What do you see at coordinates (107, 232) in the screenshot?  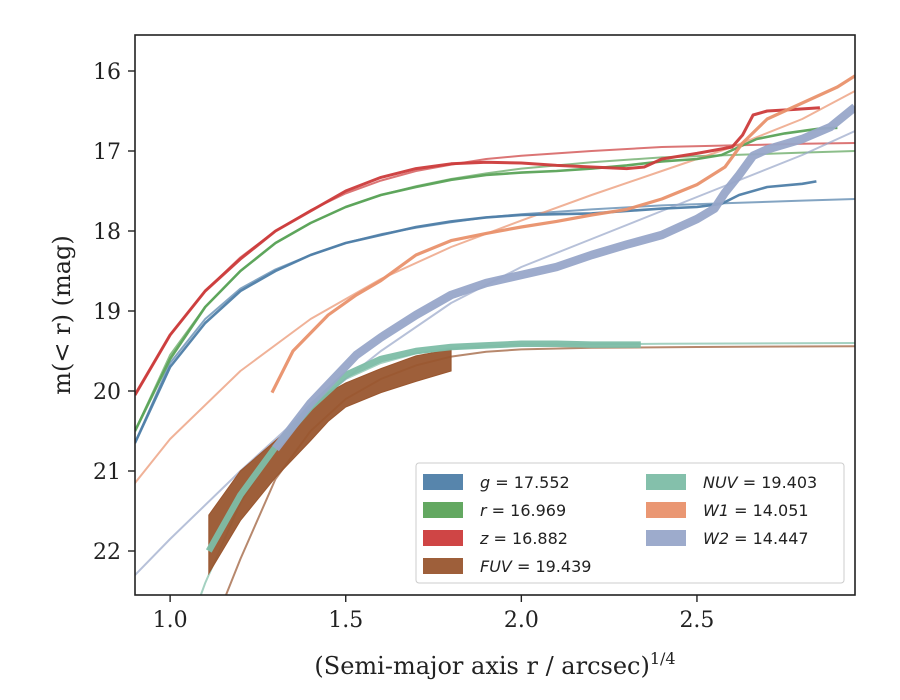 I see `y-tick-label: 18` at bounding box center [107, 232].